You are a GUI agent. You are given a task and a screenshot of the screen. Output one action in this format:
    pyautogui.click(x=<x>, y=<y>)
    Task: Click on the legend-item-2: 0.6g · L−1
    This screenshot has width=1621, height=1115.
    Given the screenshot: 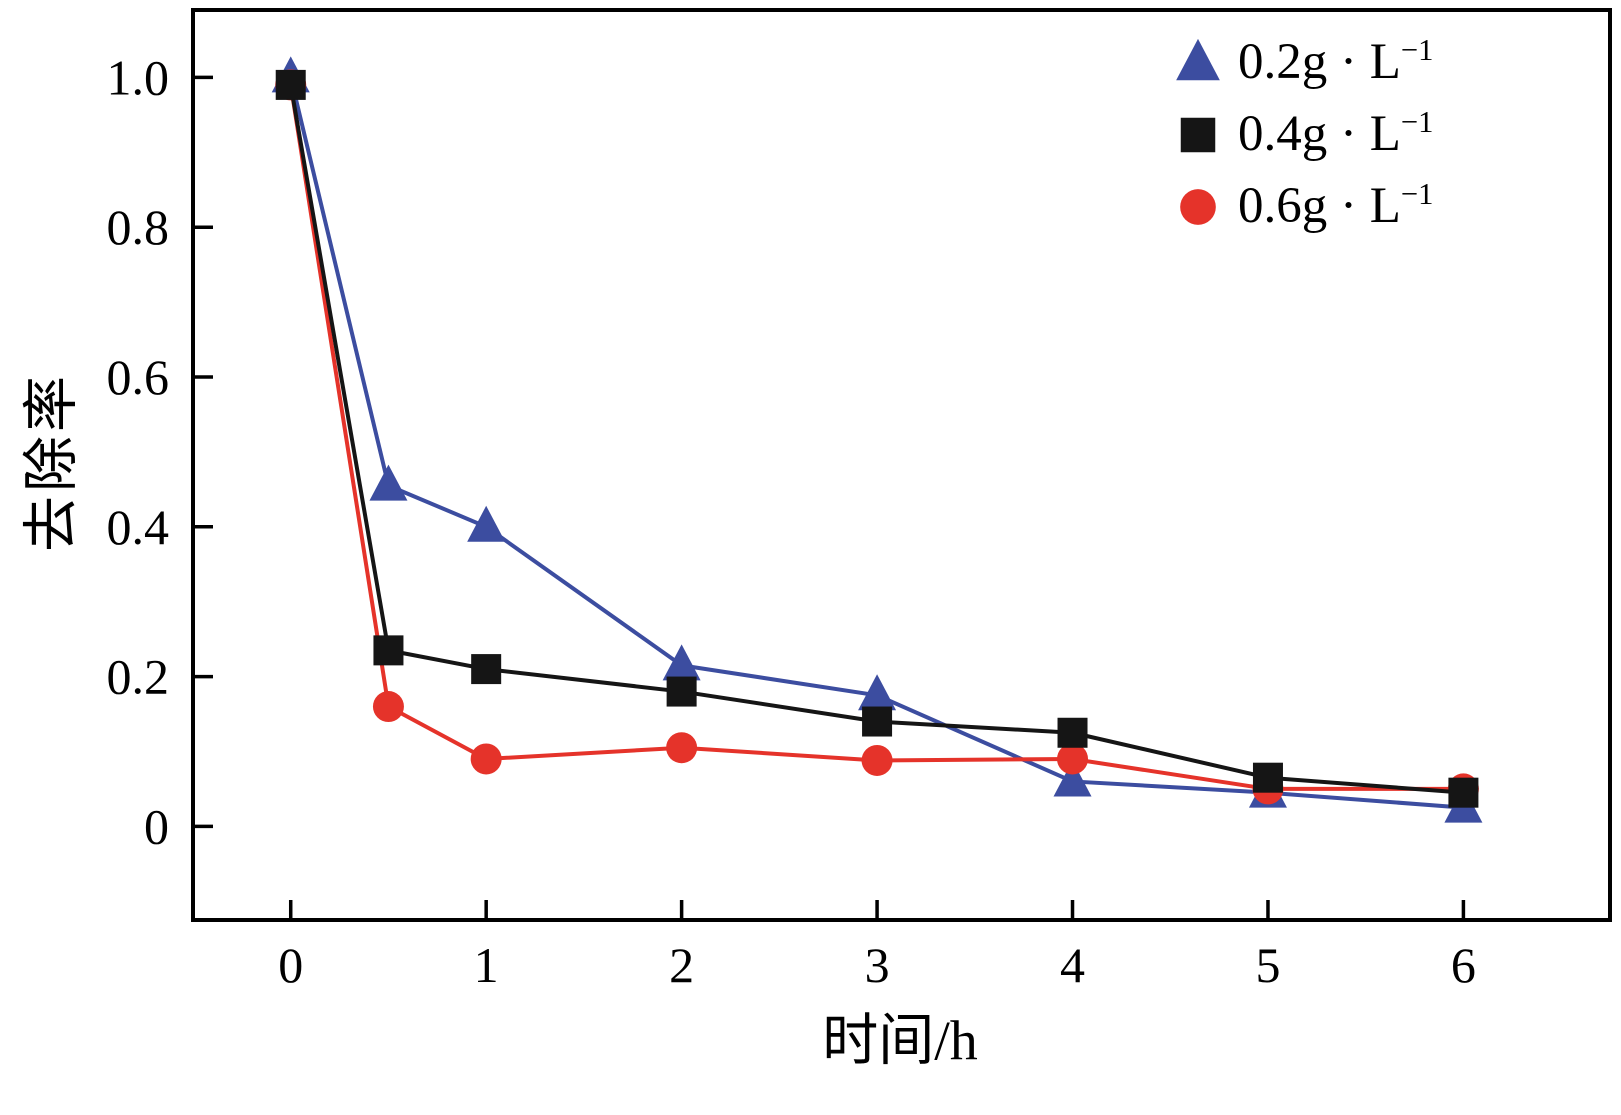 What is the action you would take?
    pyautogui.click(x=1302, y=206)
    